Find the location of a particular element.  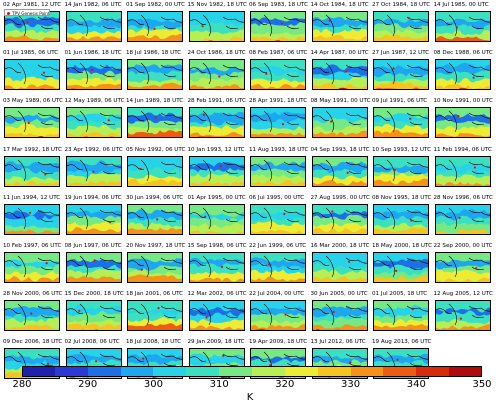

panel-title: 12 Aug 2005, 12 UTC is located at coordinates (463, 294).